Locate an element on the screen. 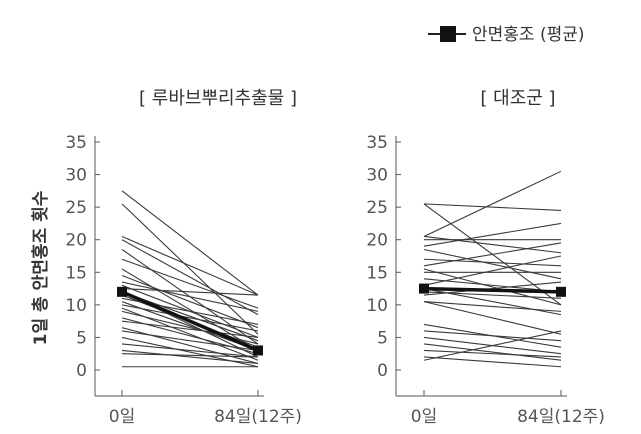  right-x-tick-label: 84일(12주) is located at coordinates (561, 417).